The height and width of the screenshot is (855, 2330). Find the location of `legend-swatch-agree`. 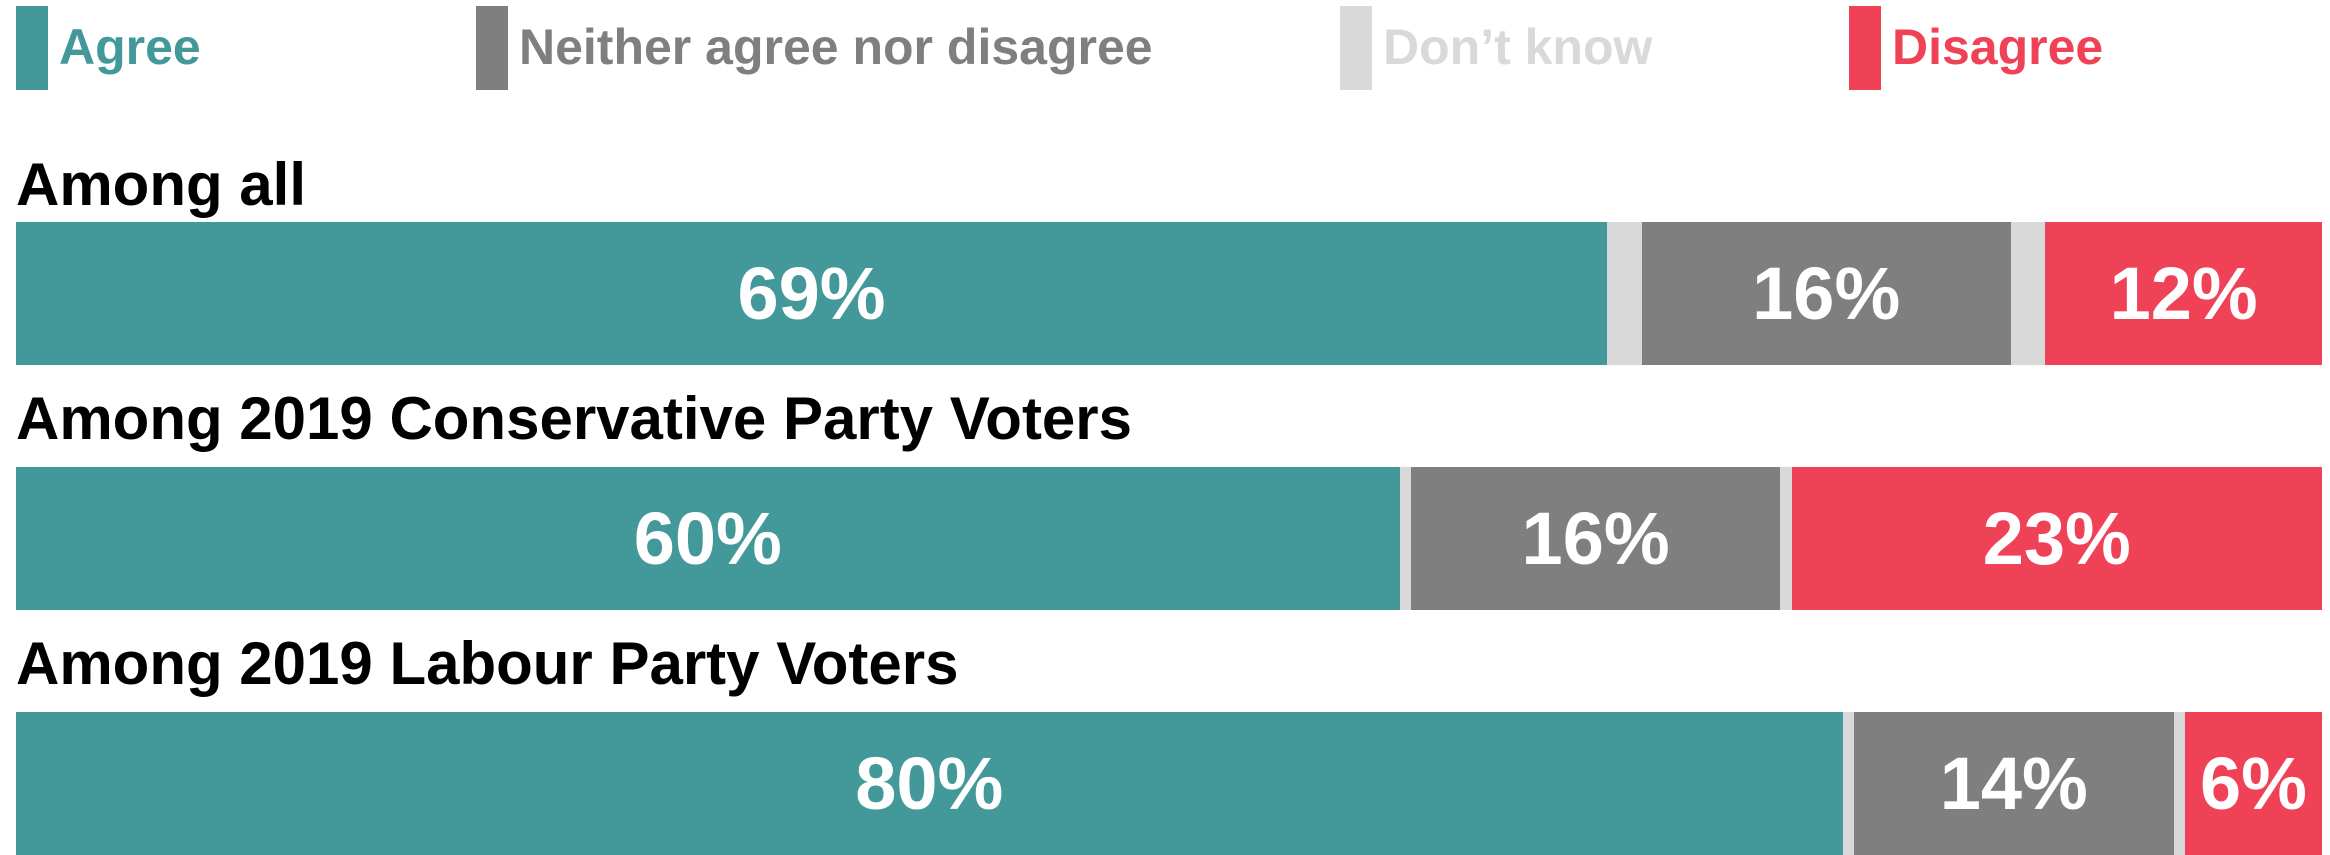

legend-swatch-agree is located at coordinates (32, 48).